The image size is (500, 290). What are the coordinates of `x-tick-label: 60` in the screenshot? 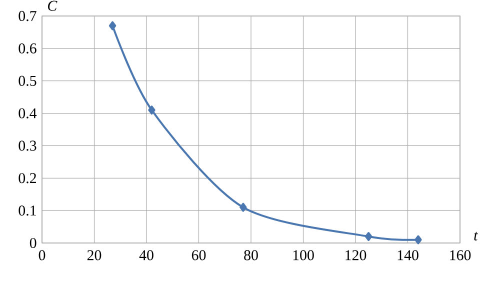 It's located at (199, 255).